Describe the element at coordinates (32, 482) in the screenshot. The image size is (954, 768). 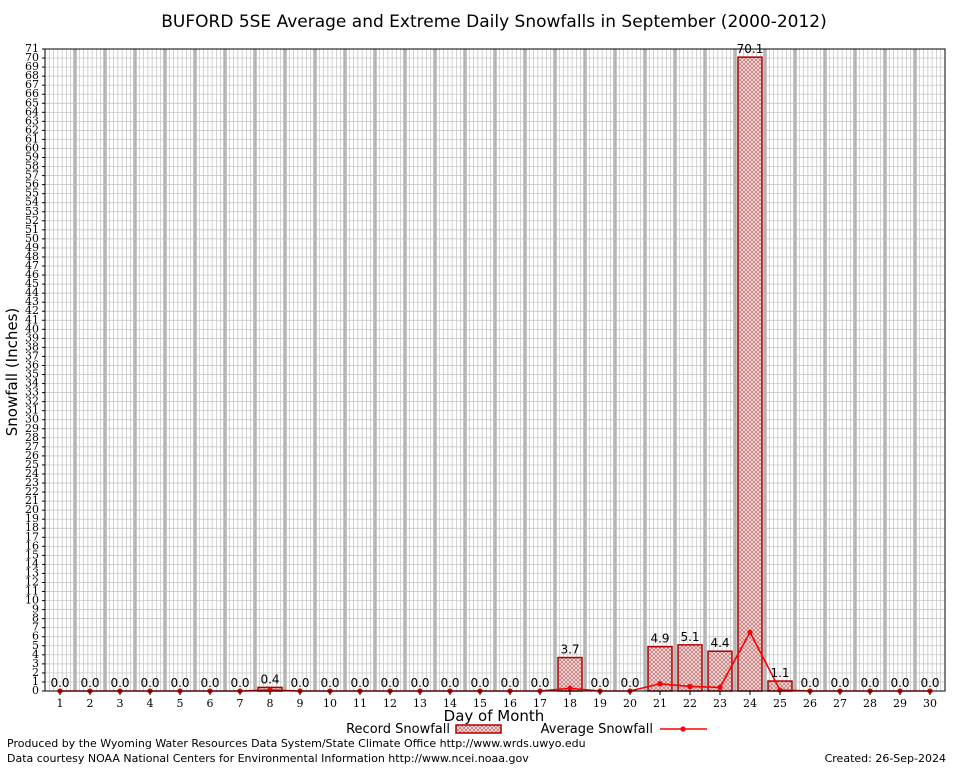
I see `y-tick-label: 23` at that location.